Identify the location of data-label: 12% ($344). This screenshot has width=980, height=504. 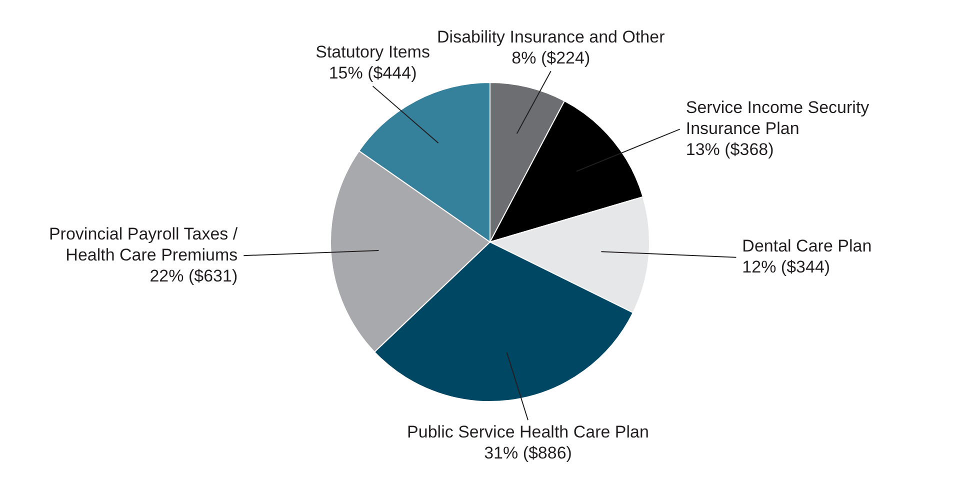
(786, 267).